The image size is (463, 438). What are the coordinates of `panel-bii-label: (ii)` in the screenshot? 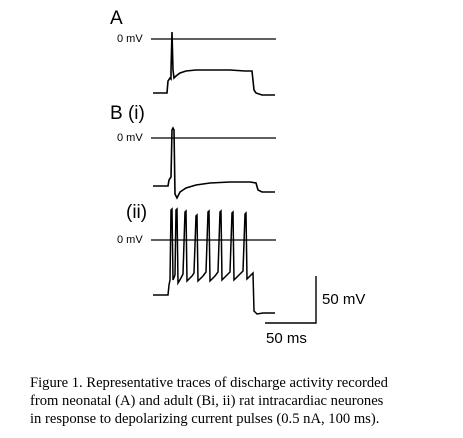 It's located at (137, 212).